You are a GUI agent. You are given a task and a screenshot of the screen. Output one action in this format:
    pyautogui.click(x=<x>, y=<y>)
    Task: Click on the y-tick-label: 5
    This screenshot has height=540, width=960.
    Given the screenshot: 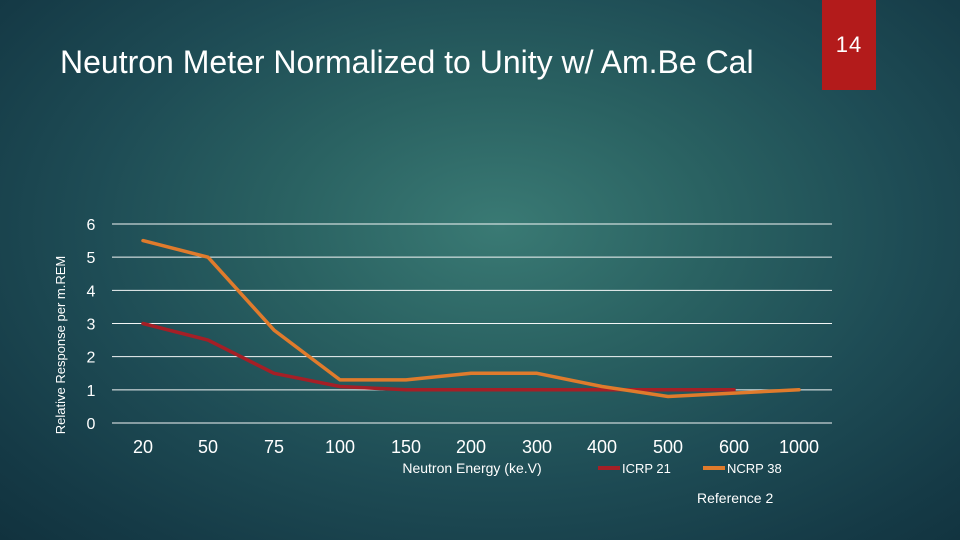 What is the action you would take?
    pyautogui.click(x=91, y=258)
    